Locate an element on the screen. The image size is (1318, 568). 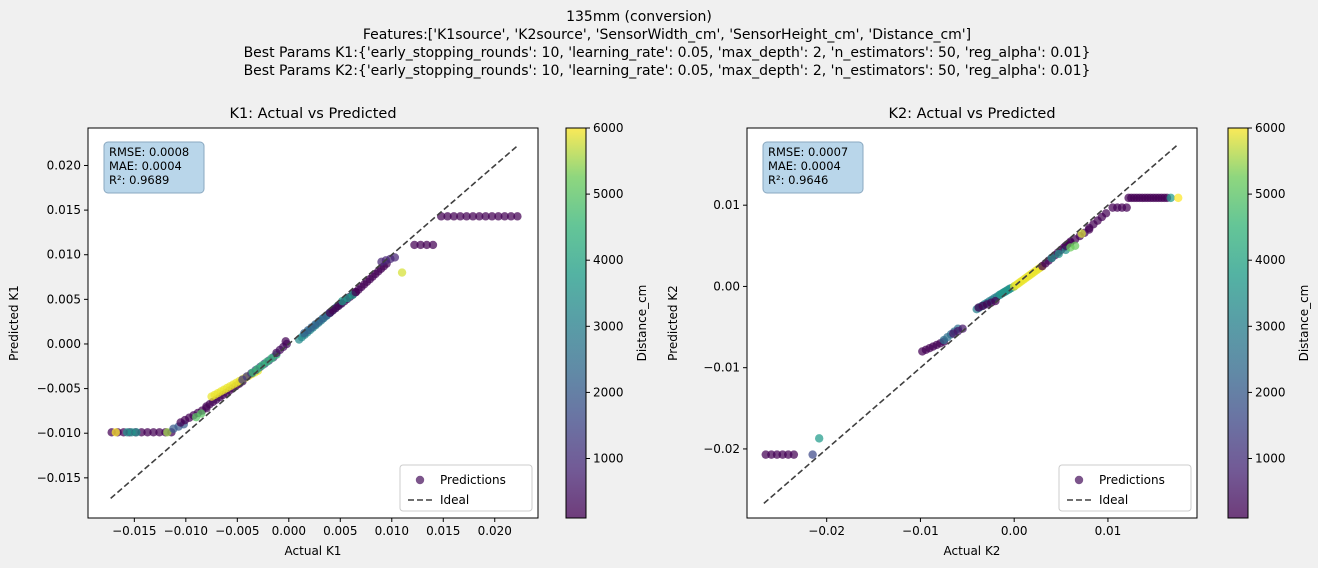
x-tick-label: 0.010 is located at coordinates (392, 531).